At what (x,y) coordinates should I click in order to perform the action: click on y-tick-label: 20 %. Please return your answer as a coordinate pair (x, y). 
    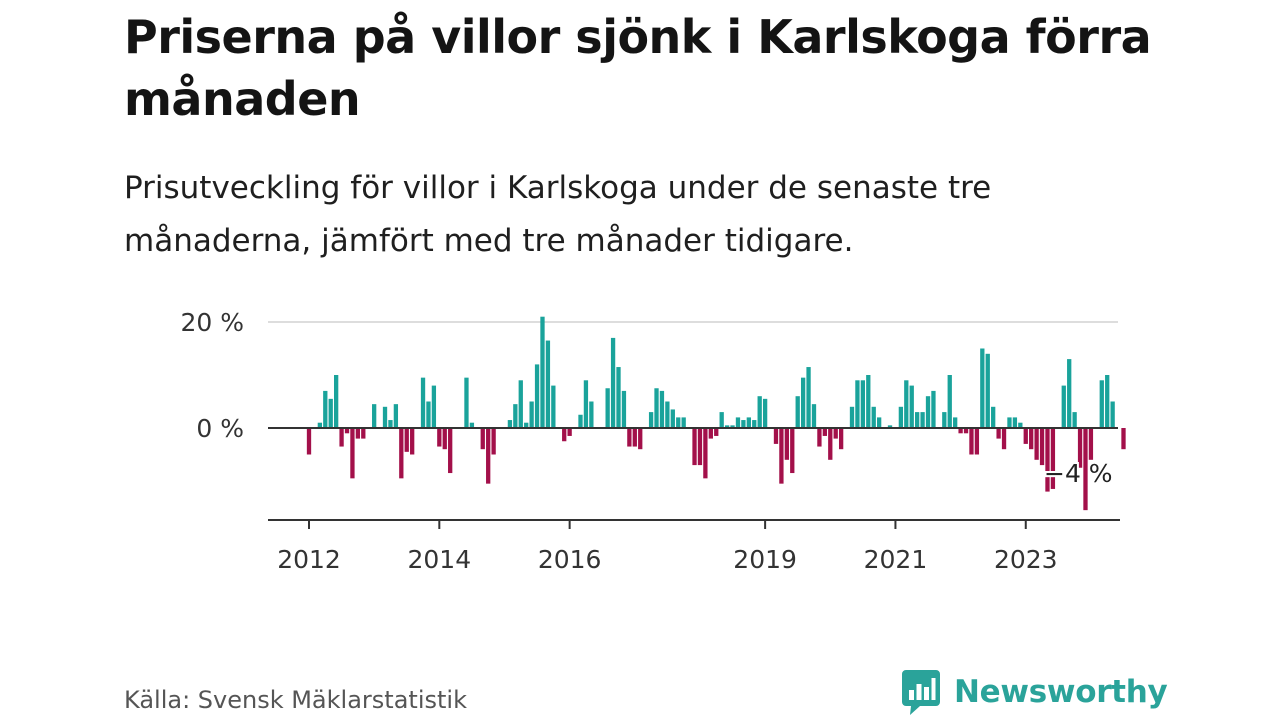
    Looking at the image, I should click on (212, 322).